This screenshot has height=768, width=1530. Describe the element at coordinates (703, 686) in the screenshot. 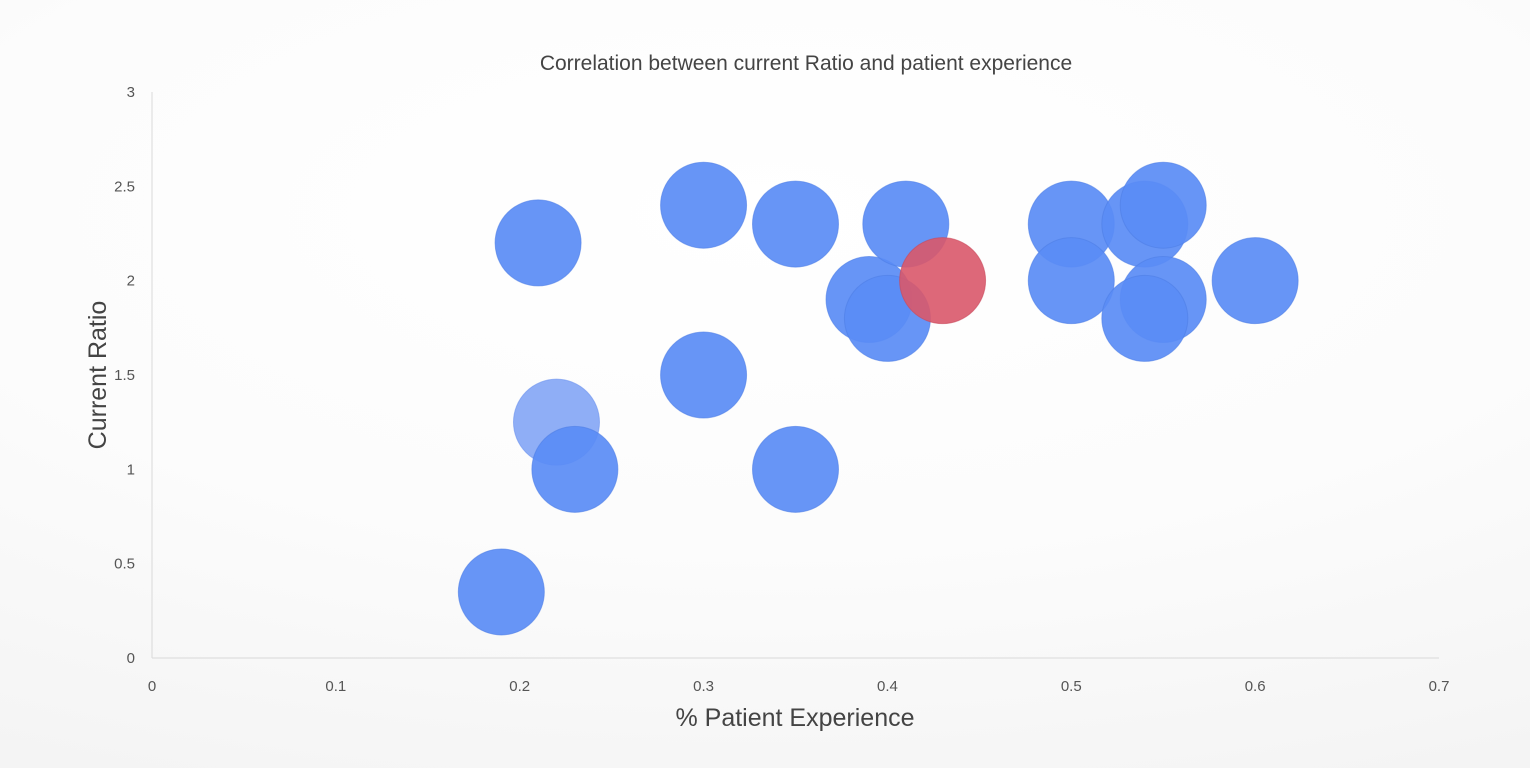

I see `x-tick-label: 0.3` at that location.